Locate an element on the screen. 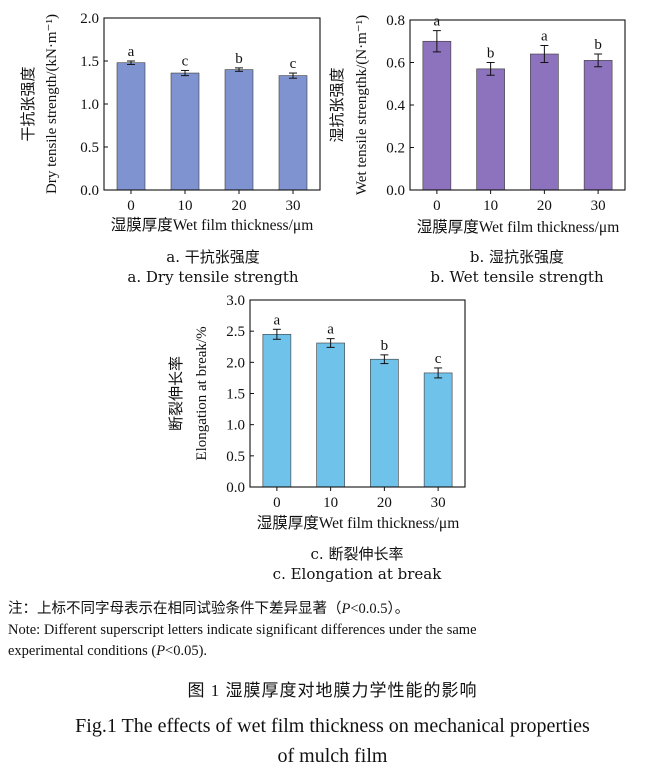  chart-b-caption: b. 湿抗张强度 b. Wet tensile strength is located at coordinates (517, 267).